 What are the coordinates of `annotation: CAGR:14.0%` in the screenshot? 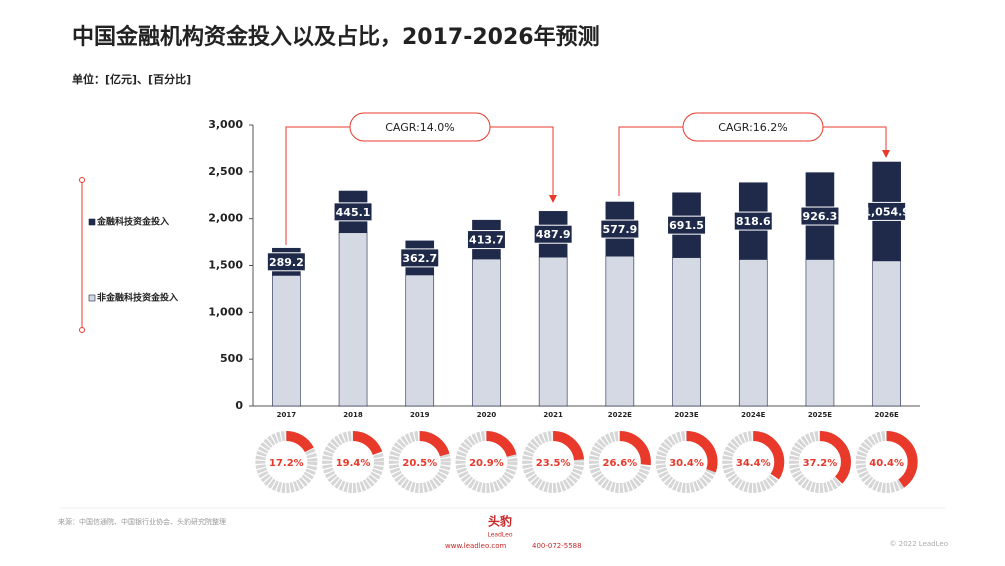 It's located at (420, 127).